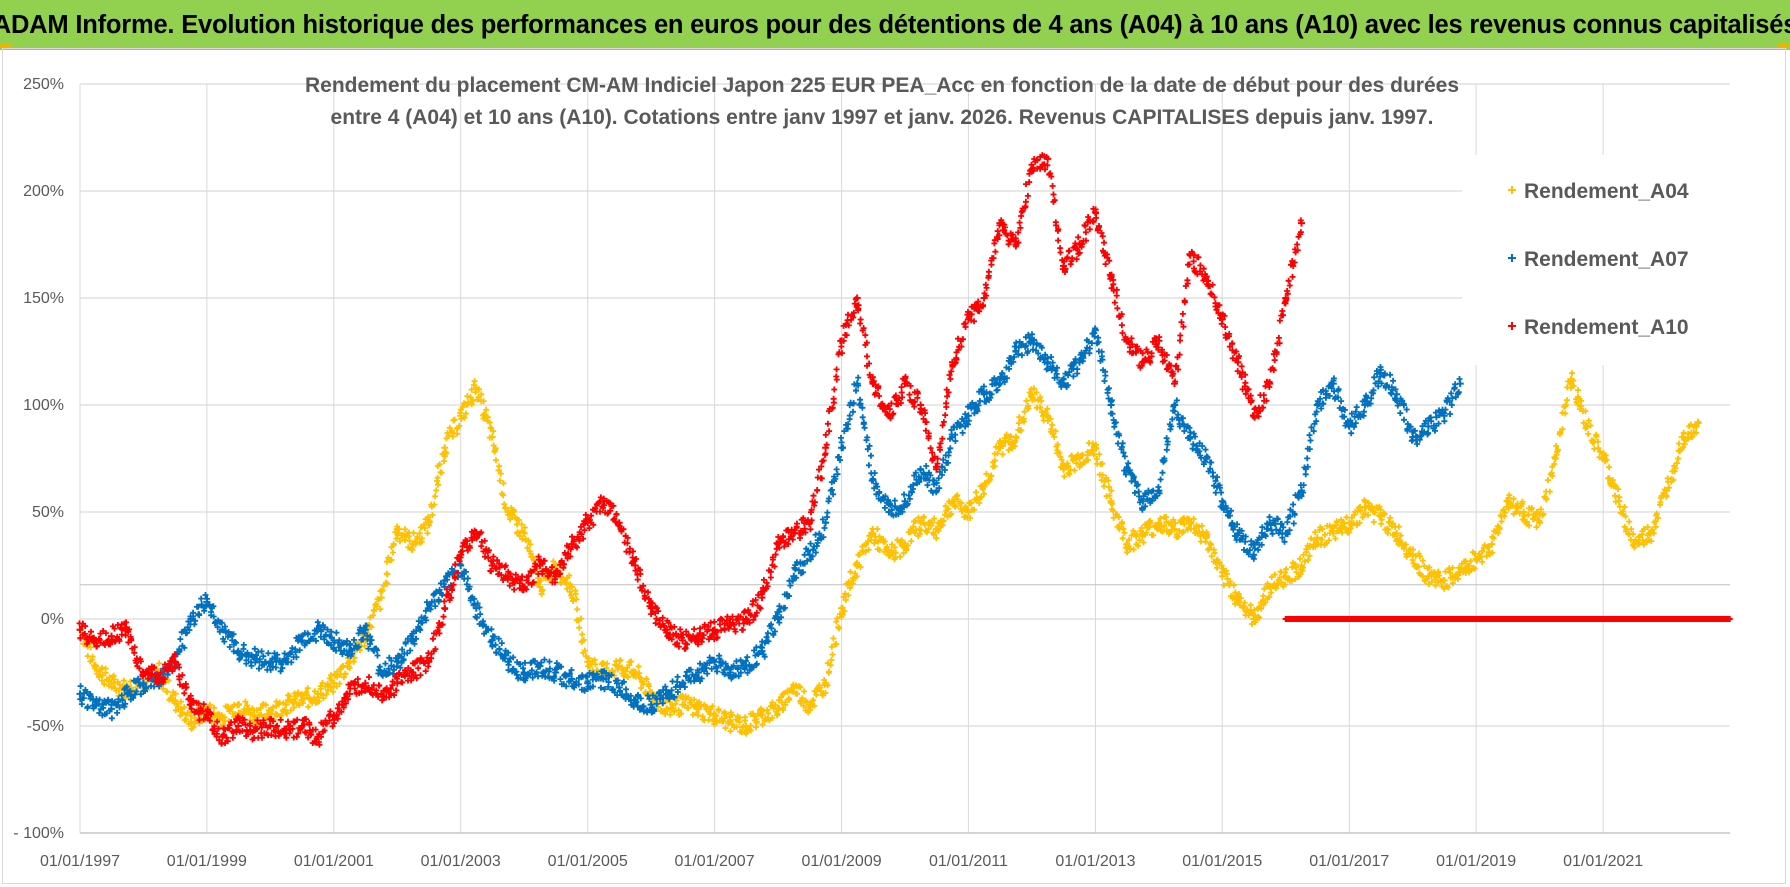 This screenshot has height=887, width=1790. Describe the element at coordinates (1222, 861) in the screenshot. I see `x-tick-label: 01/01/2015` at that location.